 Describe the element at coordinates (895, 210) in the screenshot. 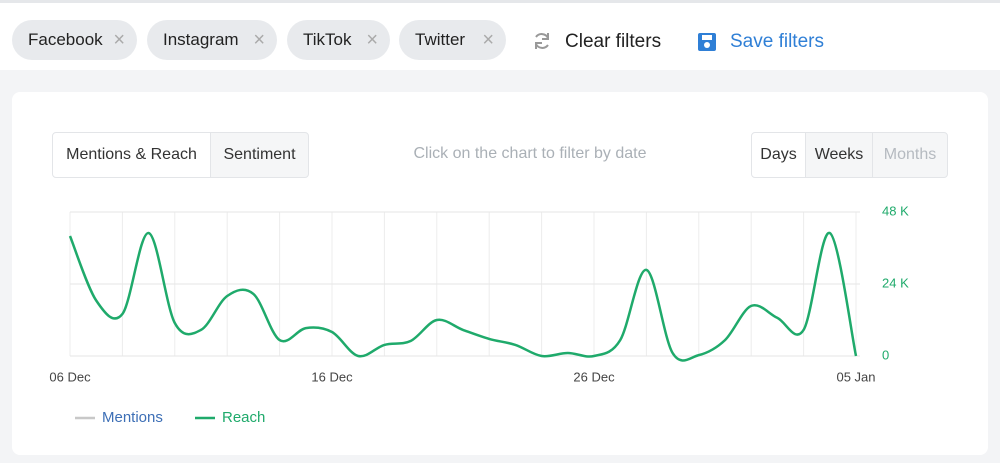

I see `y2-tick-label: 48 K` at that location.